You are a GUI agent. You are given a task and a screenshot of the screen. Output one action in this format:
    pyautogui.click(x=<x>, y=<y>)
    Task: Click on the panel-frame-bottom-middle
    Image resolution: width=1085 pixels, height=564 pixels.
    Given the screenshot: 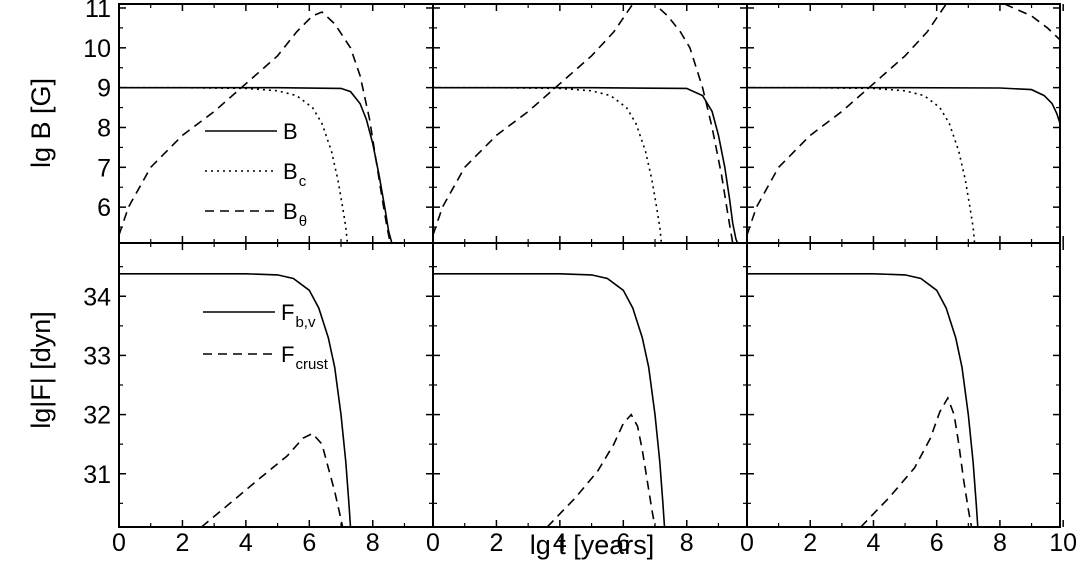 What is the action you would take?
    pyautogui.click(x=590, y=385)
    